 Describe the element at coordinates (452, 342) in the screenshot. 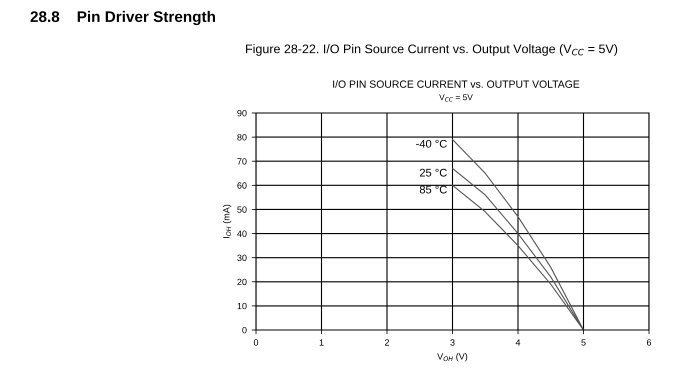

I see `x-tick-label: 3` at that location.